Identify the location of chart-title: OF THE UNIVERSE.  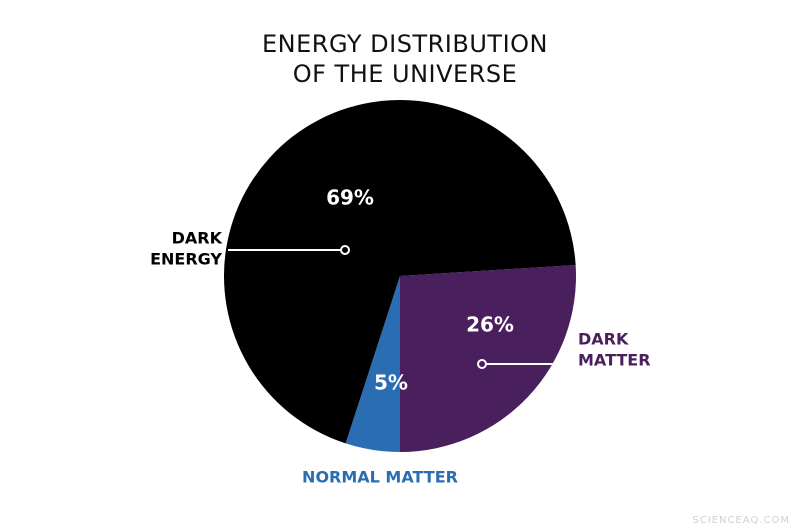
(405, 74).